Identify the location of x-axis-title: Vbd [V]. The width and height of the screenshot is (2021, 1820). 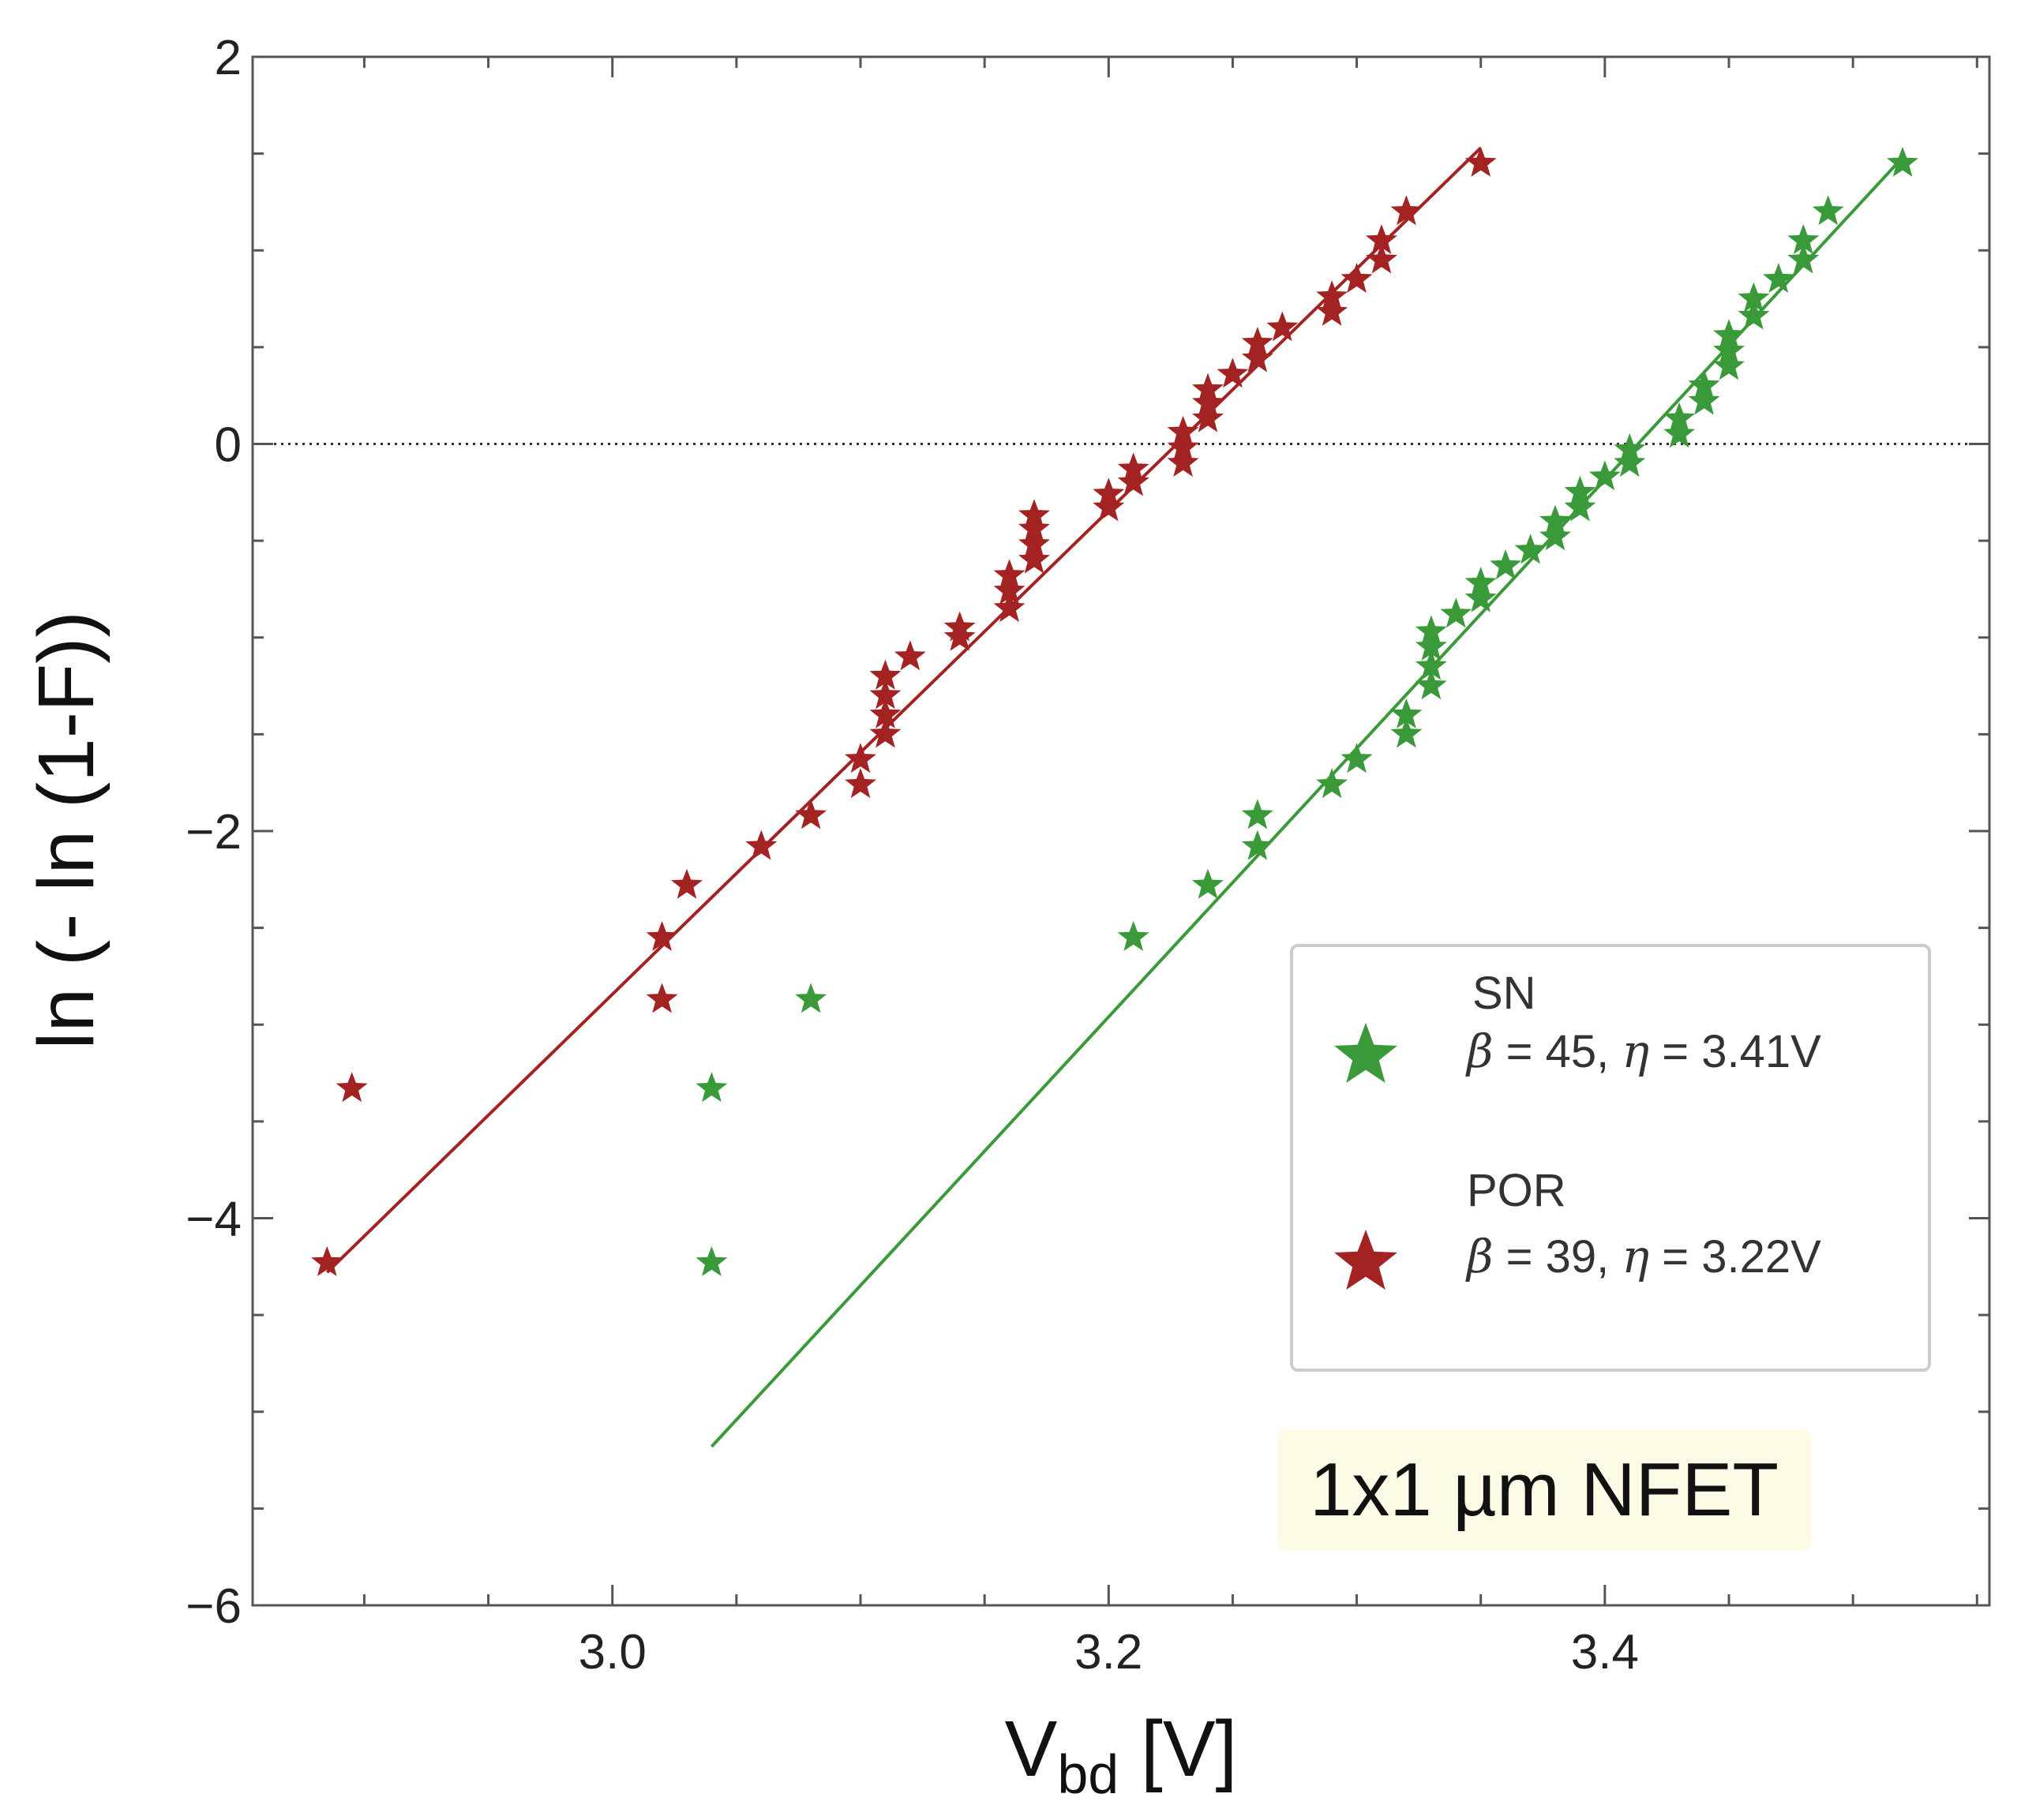
(1121, 1755).